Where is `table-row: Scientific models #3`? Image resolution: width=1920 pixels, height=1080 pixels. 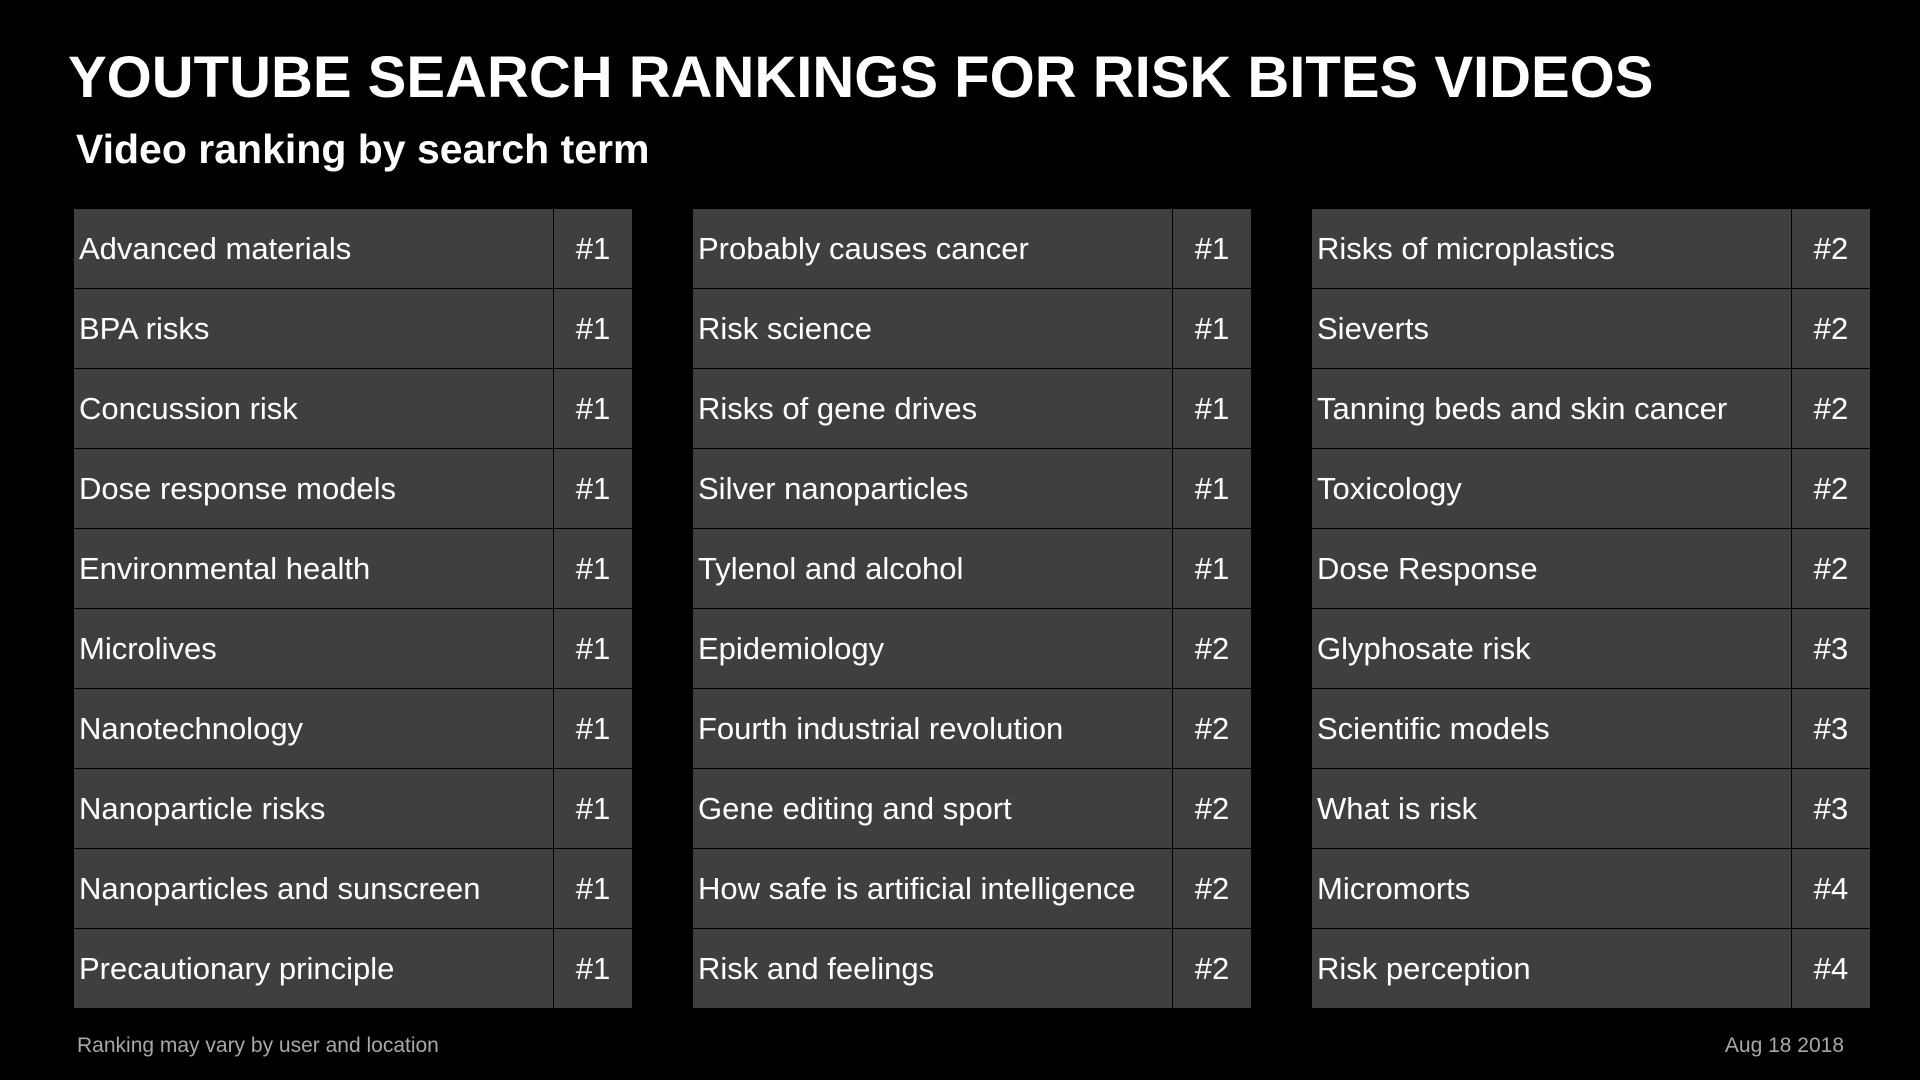 table-row: Scientific models #3 is located at coordinates (1591, 728).